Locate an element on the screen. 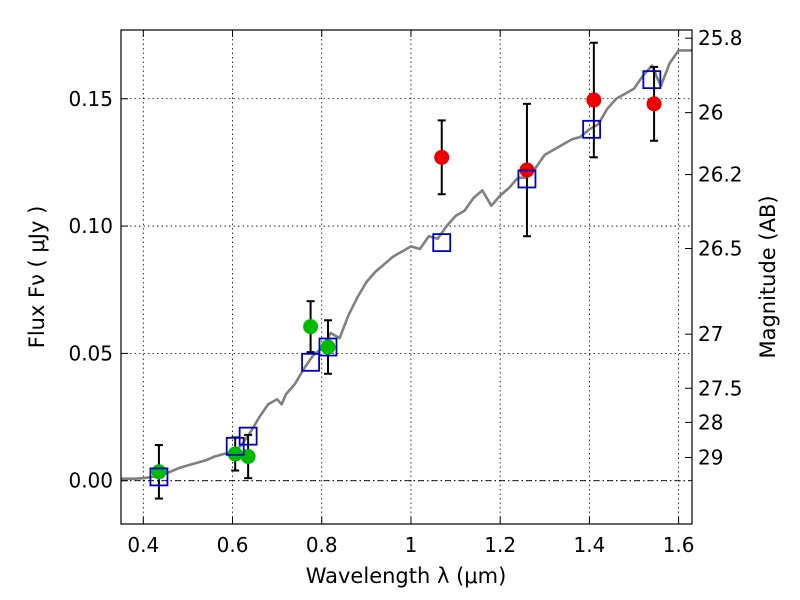  y-axis-label: Flux Fν ( μJy ) is located at coordinates (37, 277).